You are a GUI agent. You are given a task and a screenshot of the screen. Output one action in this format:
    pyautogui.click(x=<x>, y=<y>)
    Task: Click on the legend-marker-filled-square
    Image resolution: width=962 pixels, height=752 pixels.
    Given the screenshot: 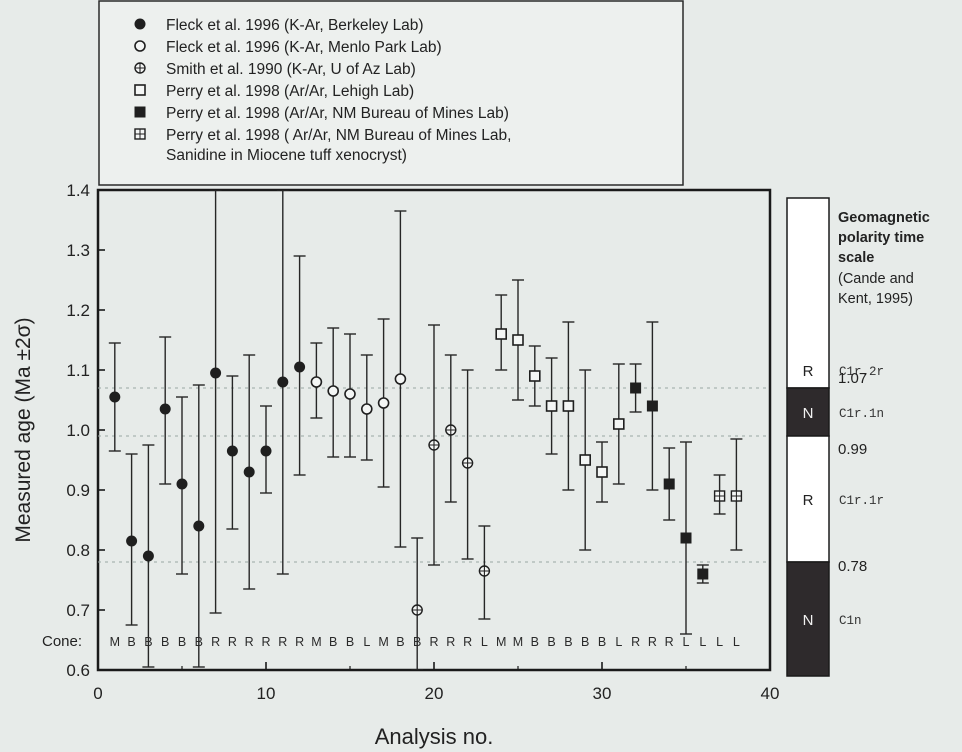 What is the action you would take?
    pyautogui.click(x=140, y=112)
    